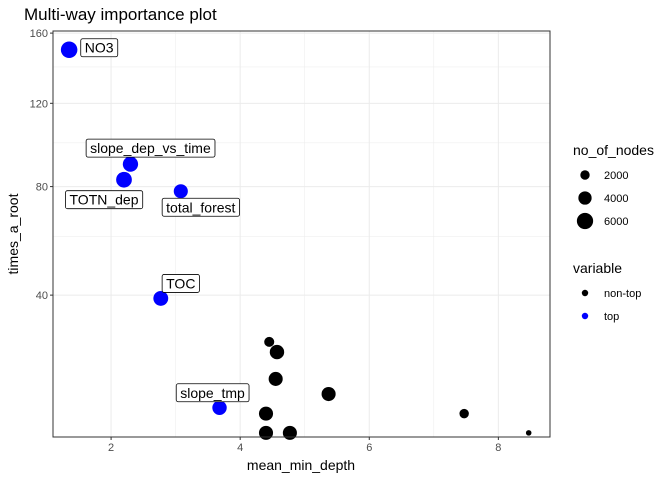 Image resolution: width=672 pixels, height=480 pixels. What do you see at coordinates (42, 296) in the screenshot?
I see `y-tick-label: 40` at bounding box center [42, 296].